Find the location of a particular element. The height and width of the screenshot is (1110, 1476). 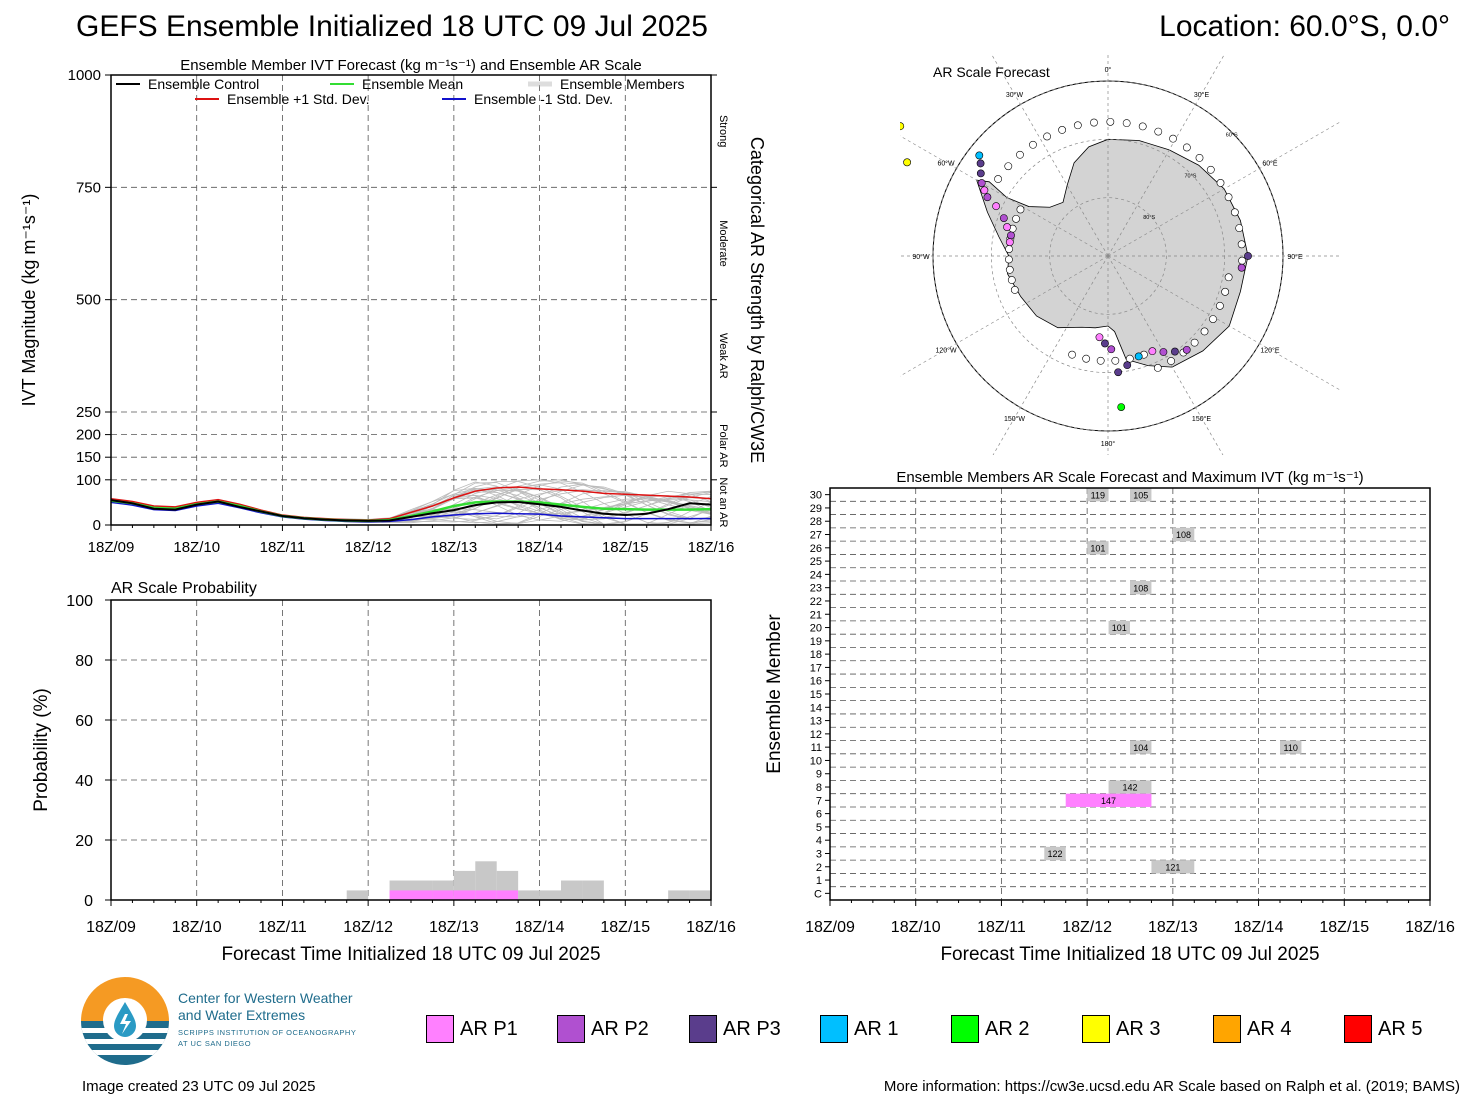

ivt-xtick-label: 18Z/14 is located at coordinates (539, 547).